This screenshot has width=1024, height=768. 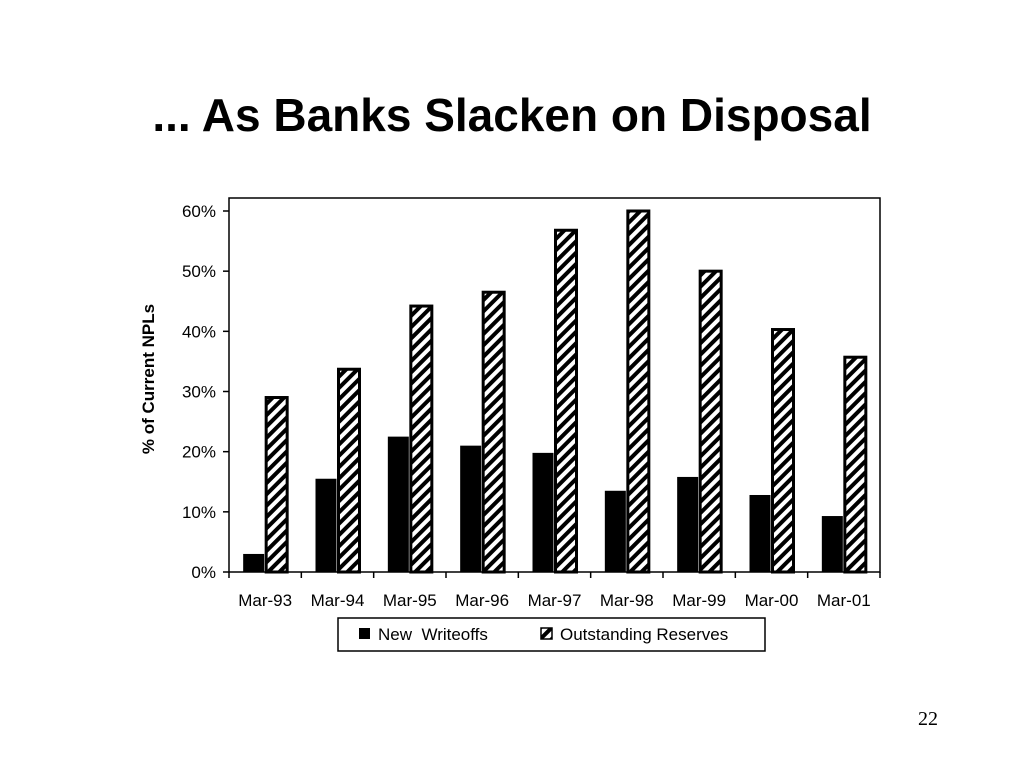 What do you see at coordinates (772, 600) in the screenshot?
I see `x-tick-label: Mar-00` at bounding box center [772, 600].